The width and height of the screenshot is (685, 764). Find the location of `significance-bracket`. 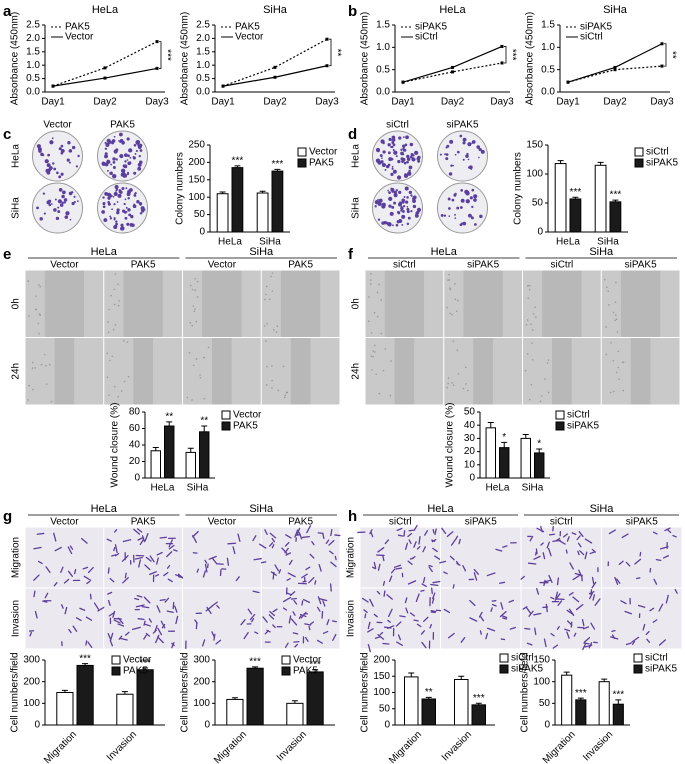

significance-bracket is located at coordinates (505, 55).